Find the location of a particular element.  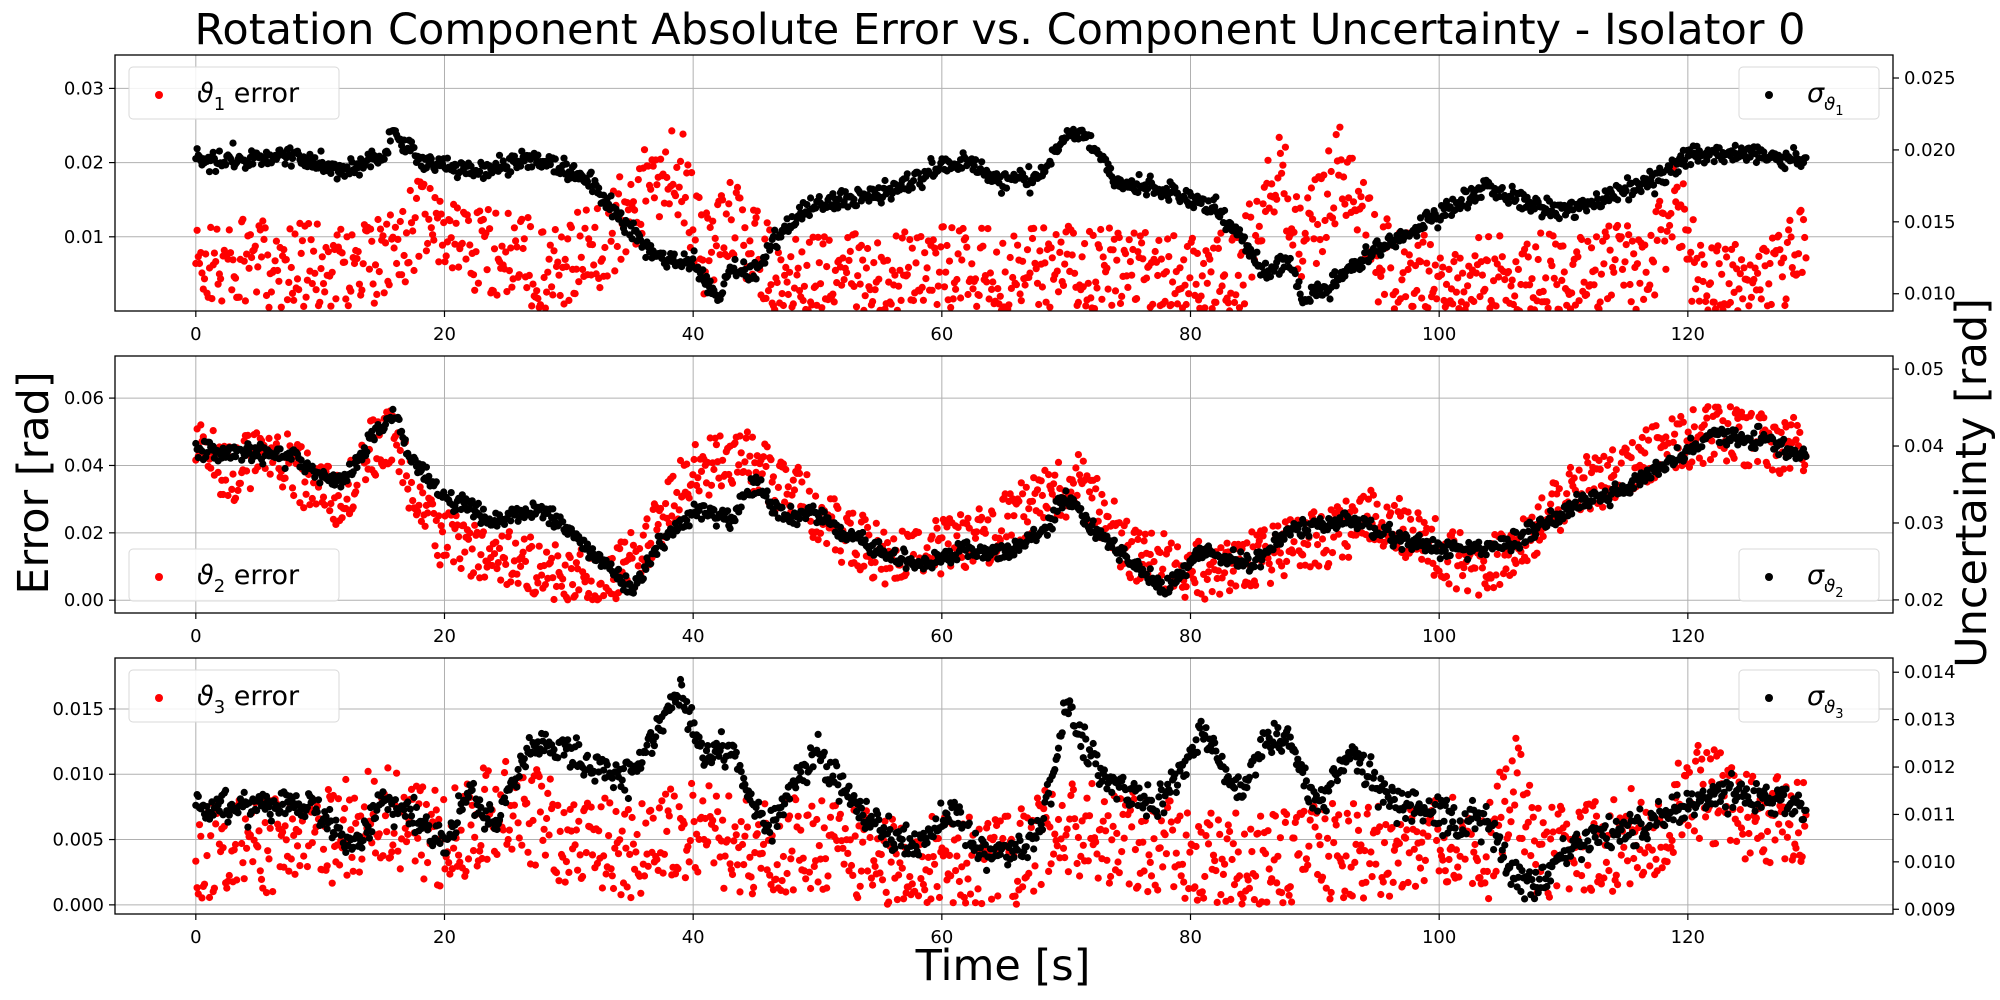

y-tick-label-right: 0.015 is located at coordinates (1930, 222).